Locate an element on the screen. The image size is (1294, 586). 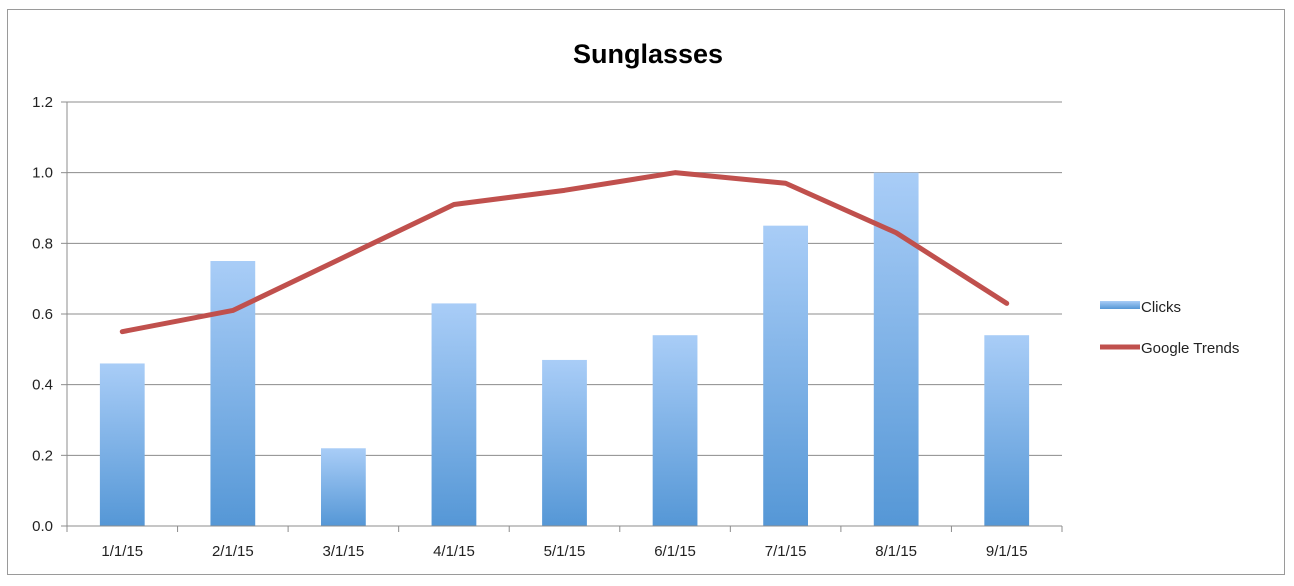
x-tick-label: 9/1/15 is located at coordinates (1007, 551).